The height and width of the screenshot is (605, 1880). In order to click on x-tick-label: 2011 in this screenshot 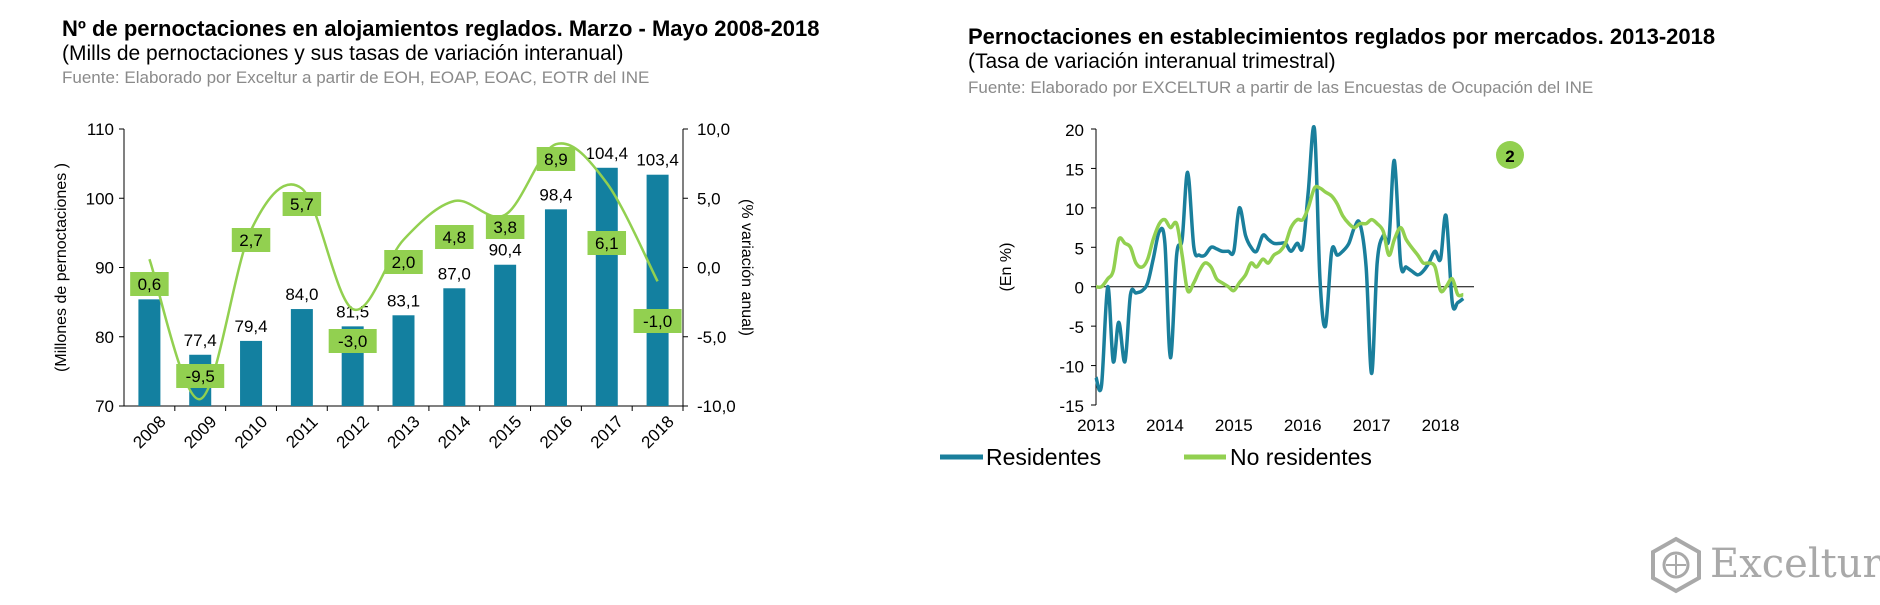, I will do `click(301, 431)`.